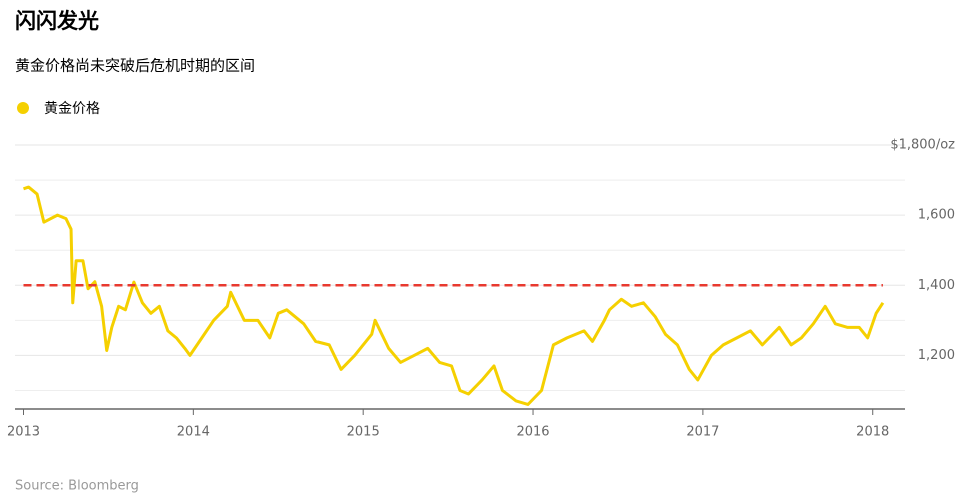  Describe the element at coordinates (936, 355) in the screenshot. I see `y-tick-label: 1,200` at that location.